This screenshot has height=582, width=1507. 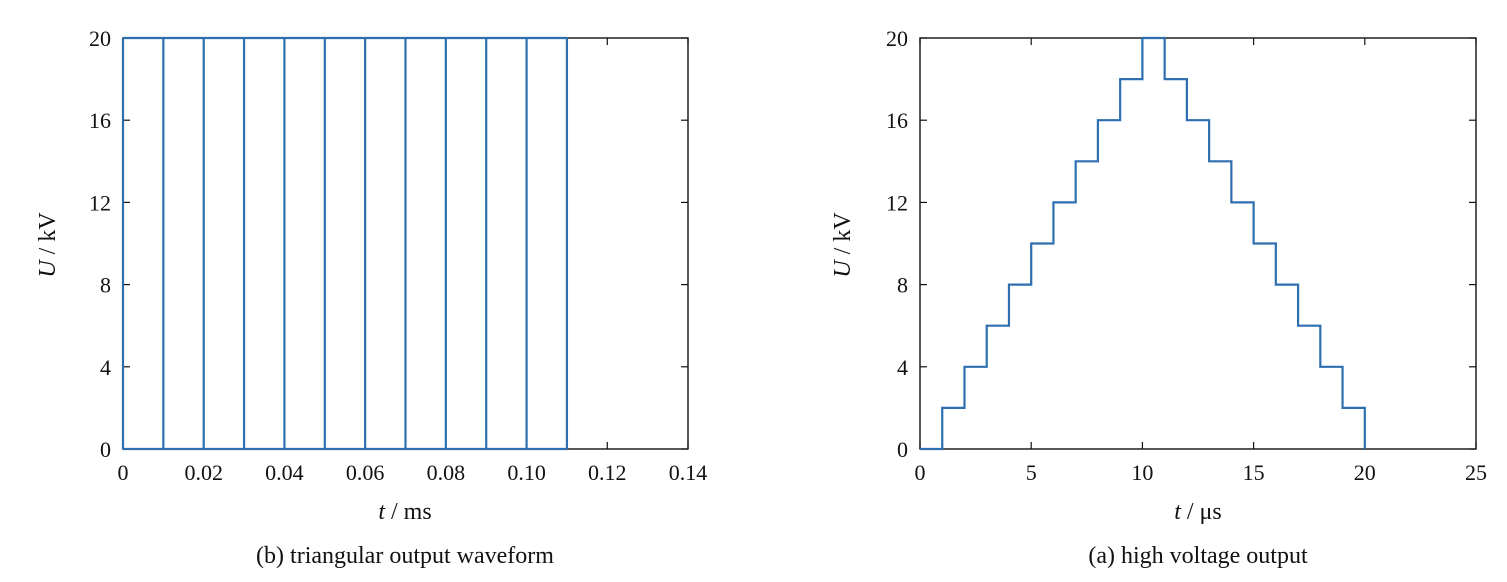 What do you see at coordinates (203, 472) in the screenshot?
I see `x-tick-label: 0.02` at bounding box center [203, 472].